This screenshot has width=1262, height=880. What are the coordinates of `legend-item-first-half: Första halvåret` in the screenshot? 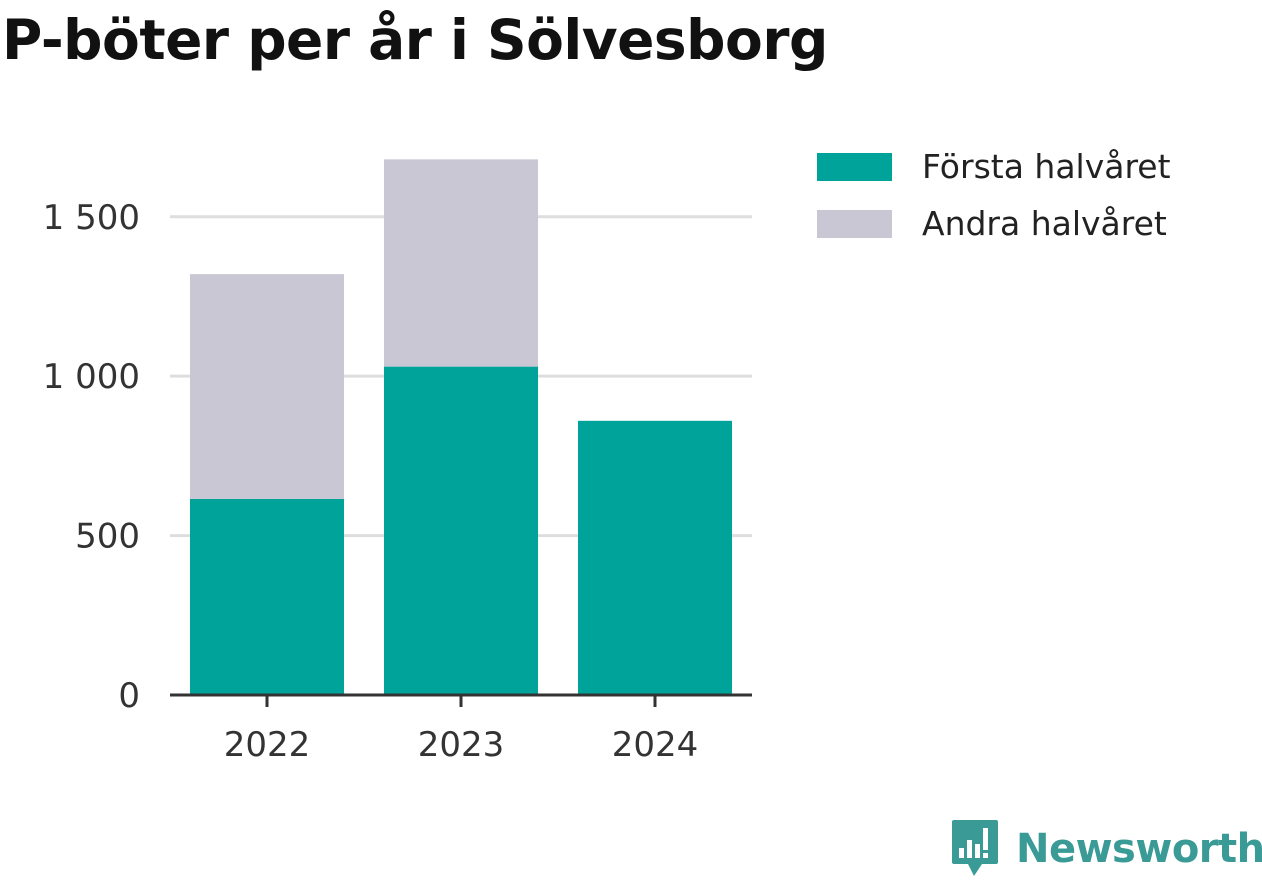 It's located at (994, 166).